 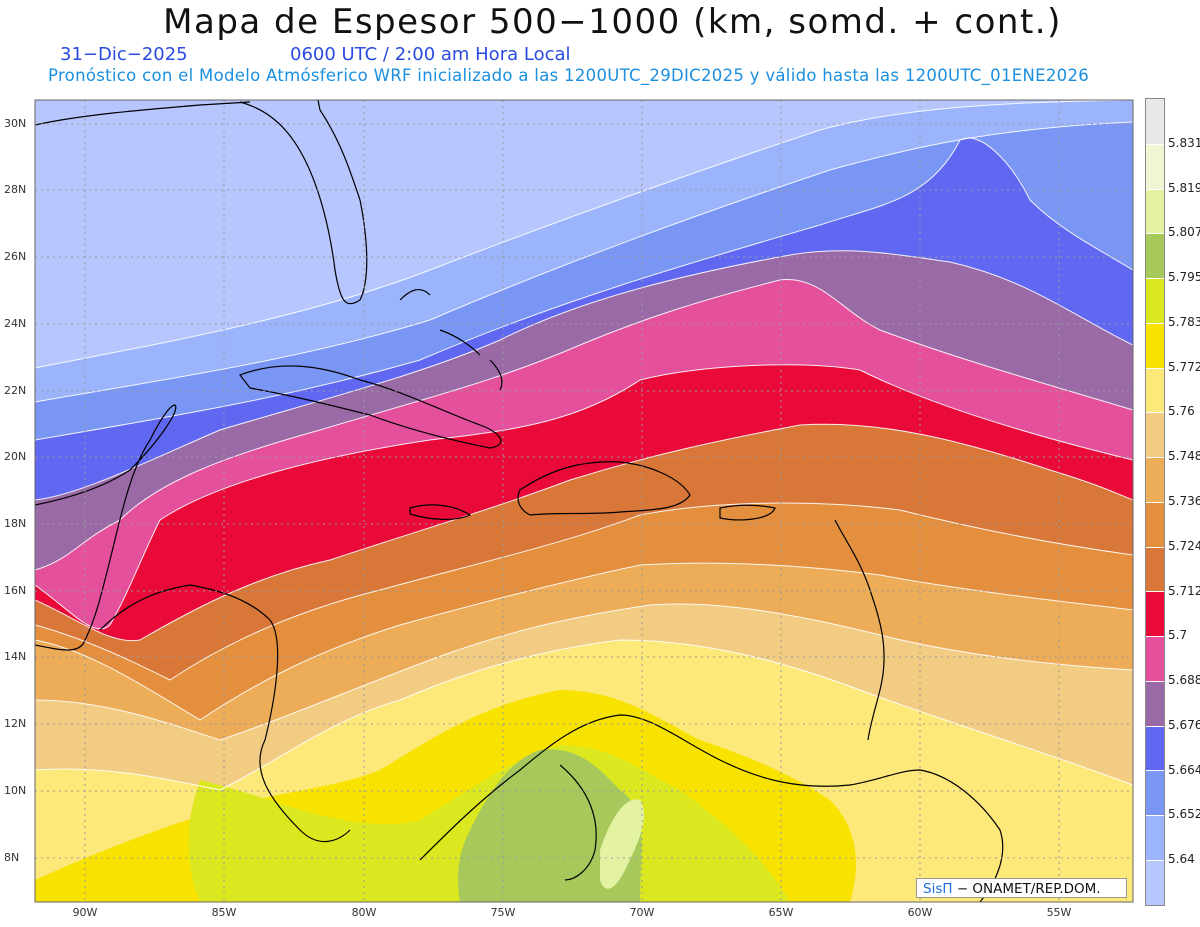 I want to click on color-bar-label: 5.676, so click(x=1184, y=724).